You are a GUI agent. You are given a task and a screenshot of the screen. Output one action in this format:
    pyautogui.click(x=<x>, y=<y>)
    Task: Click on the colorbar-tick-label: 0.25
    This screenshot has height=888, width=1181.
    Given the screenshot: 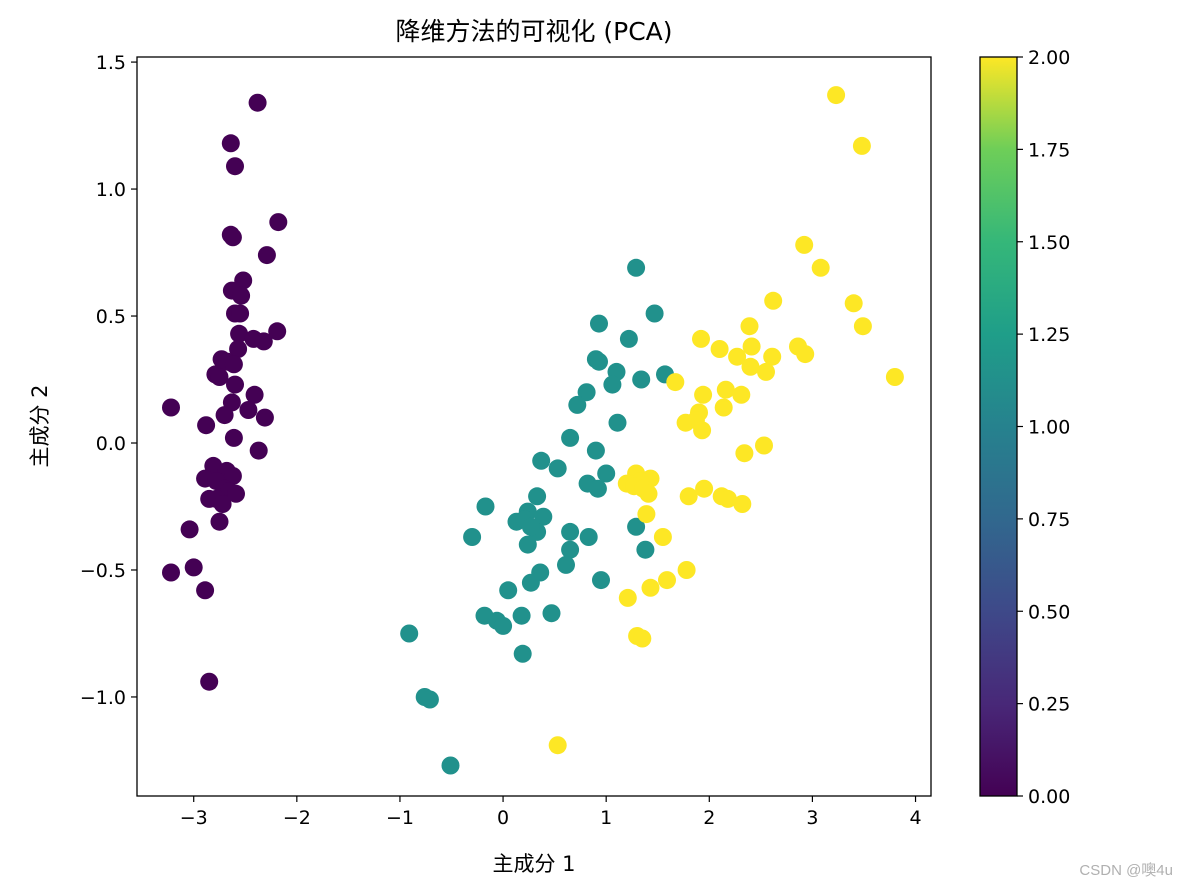 What is the action you would take?
    pyautogui.click(x=1049, y=705)
    